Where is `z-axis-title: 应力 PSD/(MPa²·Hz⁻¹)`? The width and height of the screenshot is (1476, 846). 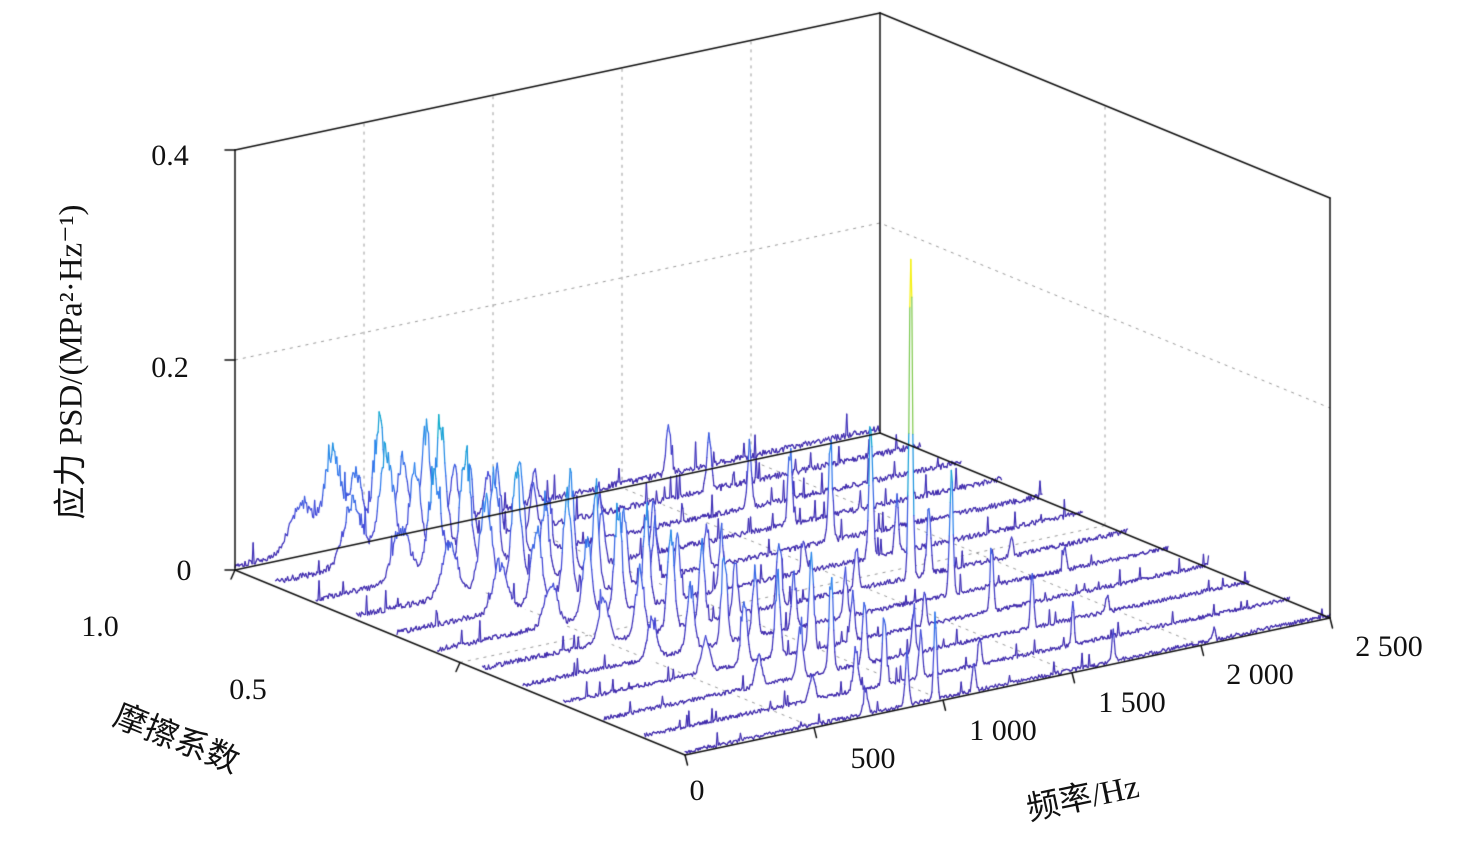
z-axis-title: 应力 PSD/(MPa²·Hz⁻¹) is located at coordinates (71, 362).